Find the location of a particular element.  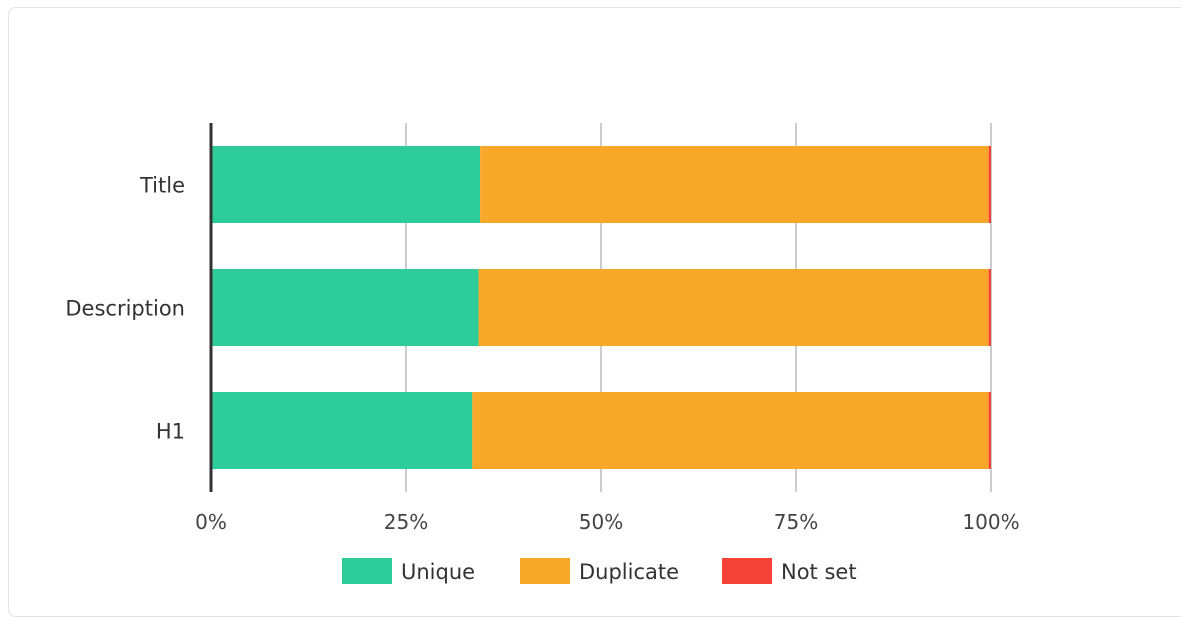

legend-label-not-set: Not set is located at coordinates (819, 572).